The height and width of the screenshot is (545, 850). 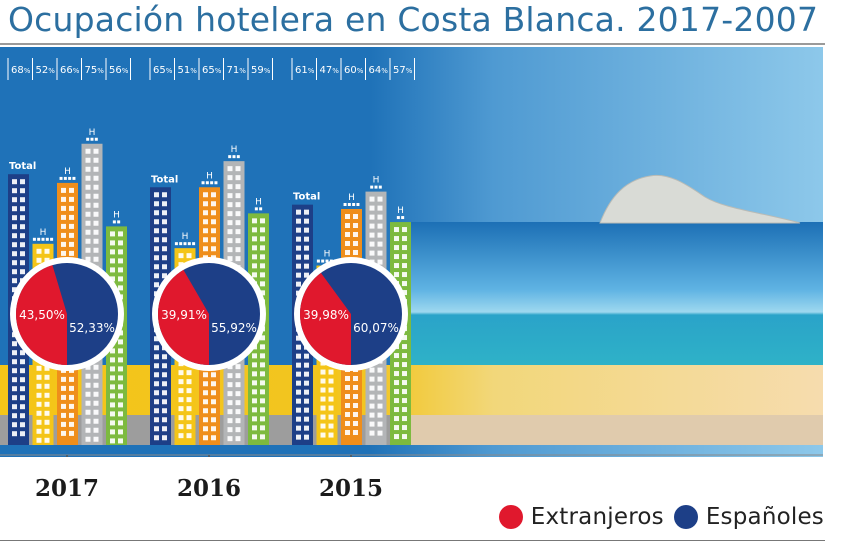 I want to click on year-label-2015: 2015, so click(x=350, y=488).